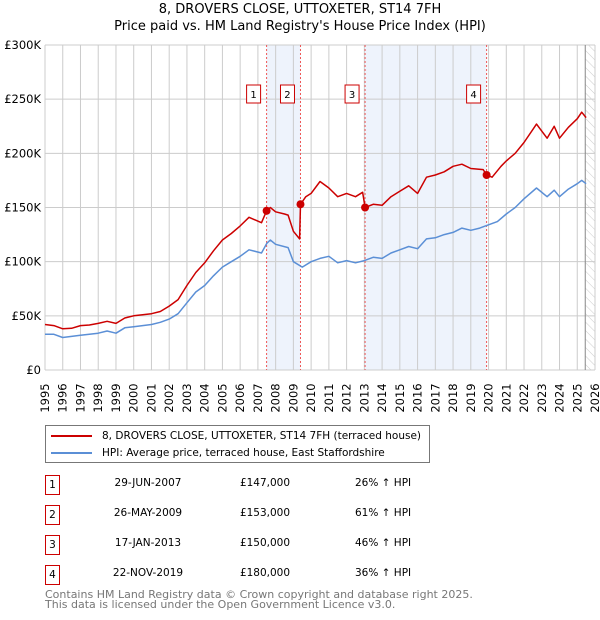  I want to click on x-tick-label: 2021, so click(506, 397).